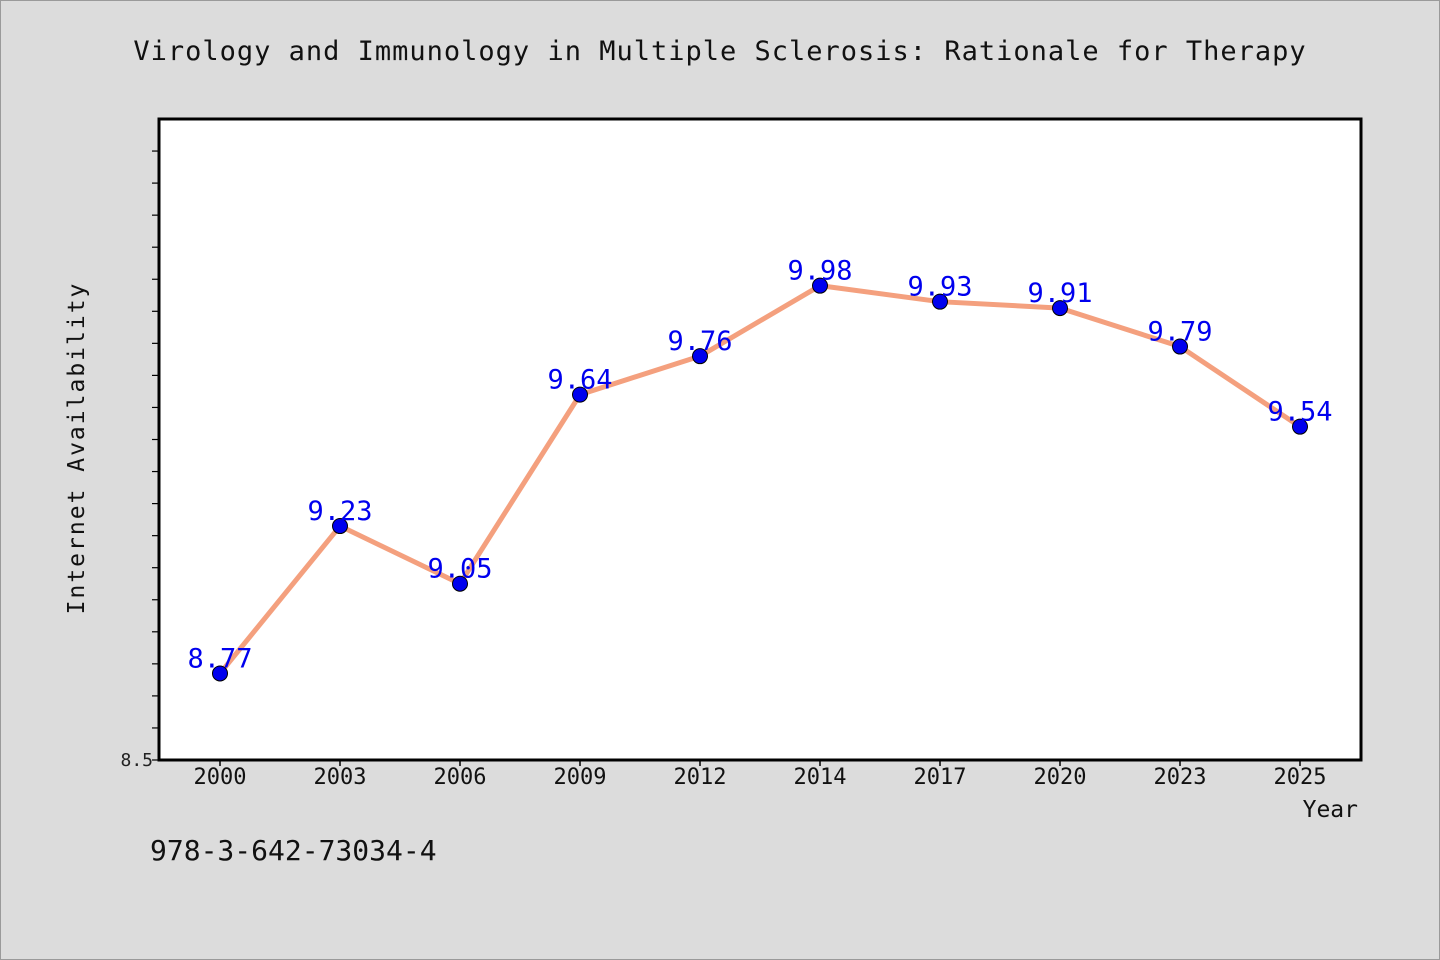 Image resolution: width=1440 pixels, height=960 pixels. What do you see at coordinates (699, 341) in the screenshot?
I see `data-label: 9.76` at bounding box center [699, 341].